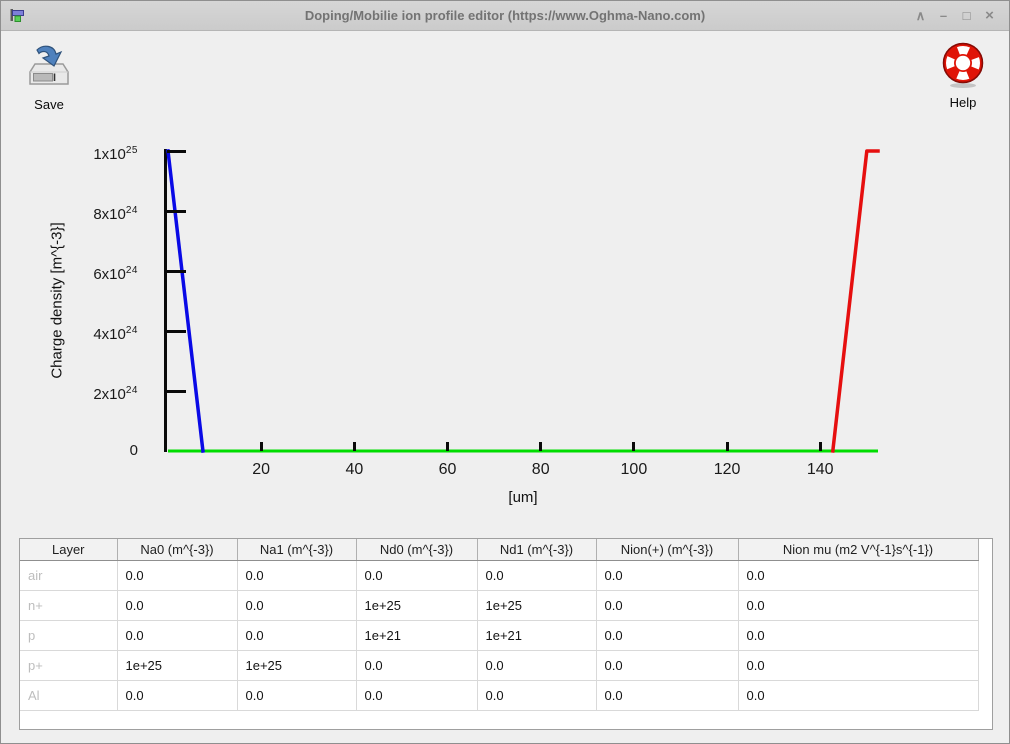  I want to click on donor-profile-line, so click(855, 301).